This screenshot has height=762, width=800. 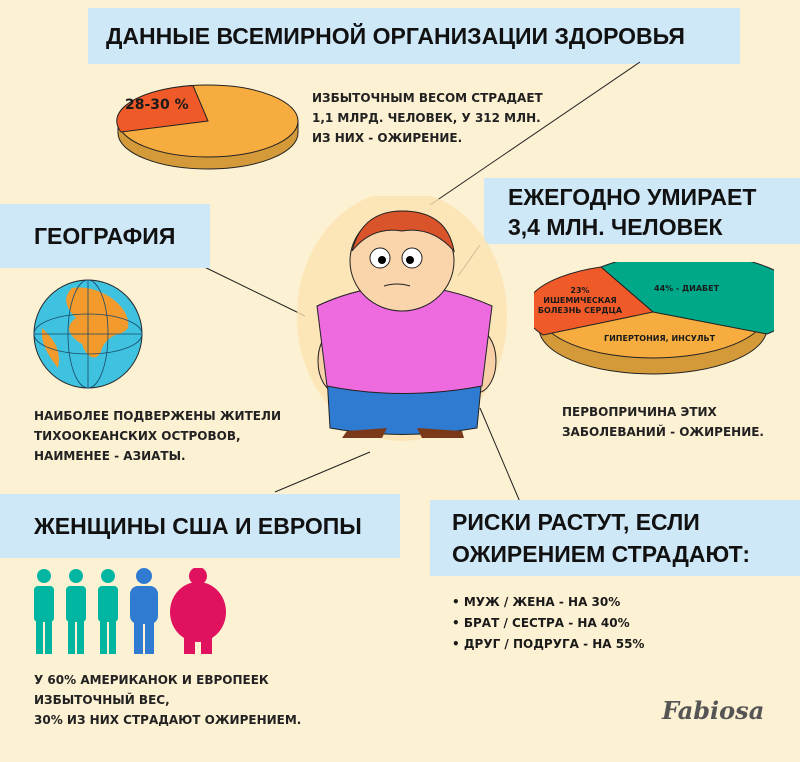 What do you see at coordinates (687, 298) in the screenshot?
I see `pie-slice-diabetes` at bounding box center [687, 298].